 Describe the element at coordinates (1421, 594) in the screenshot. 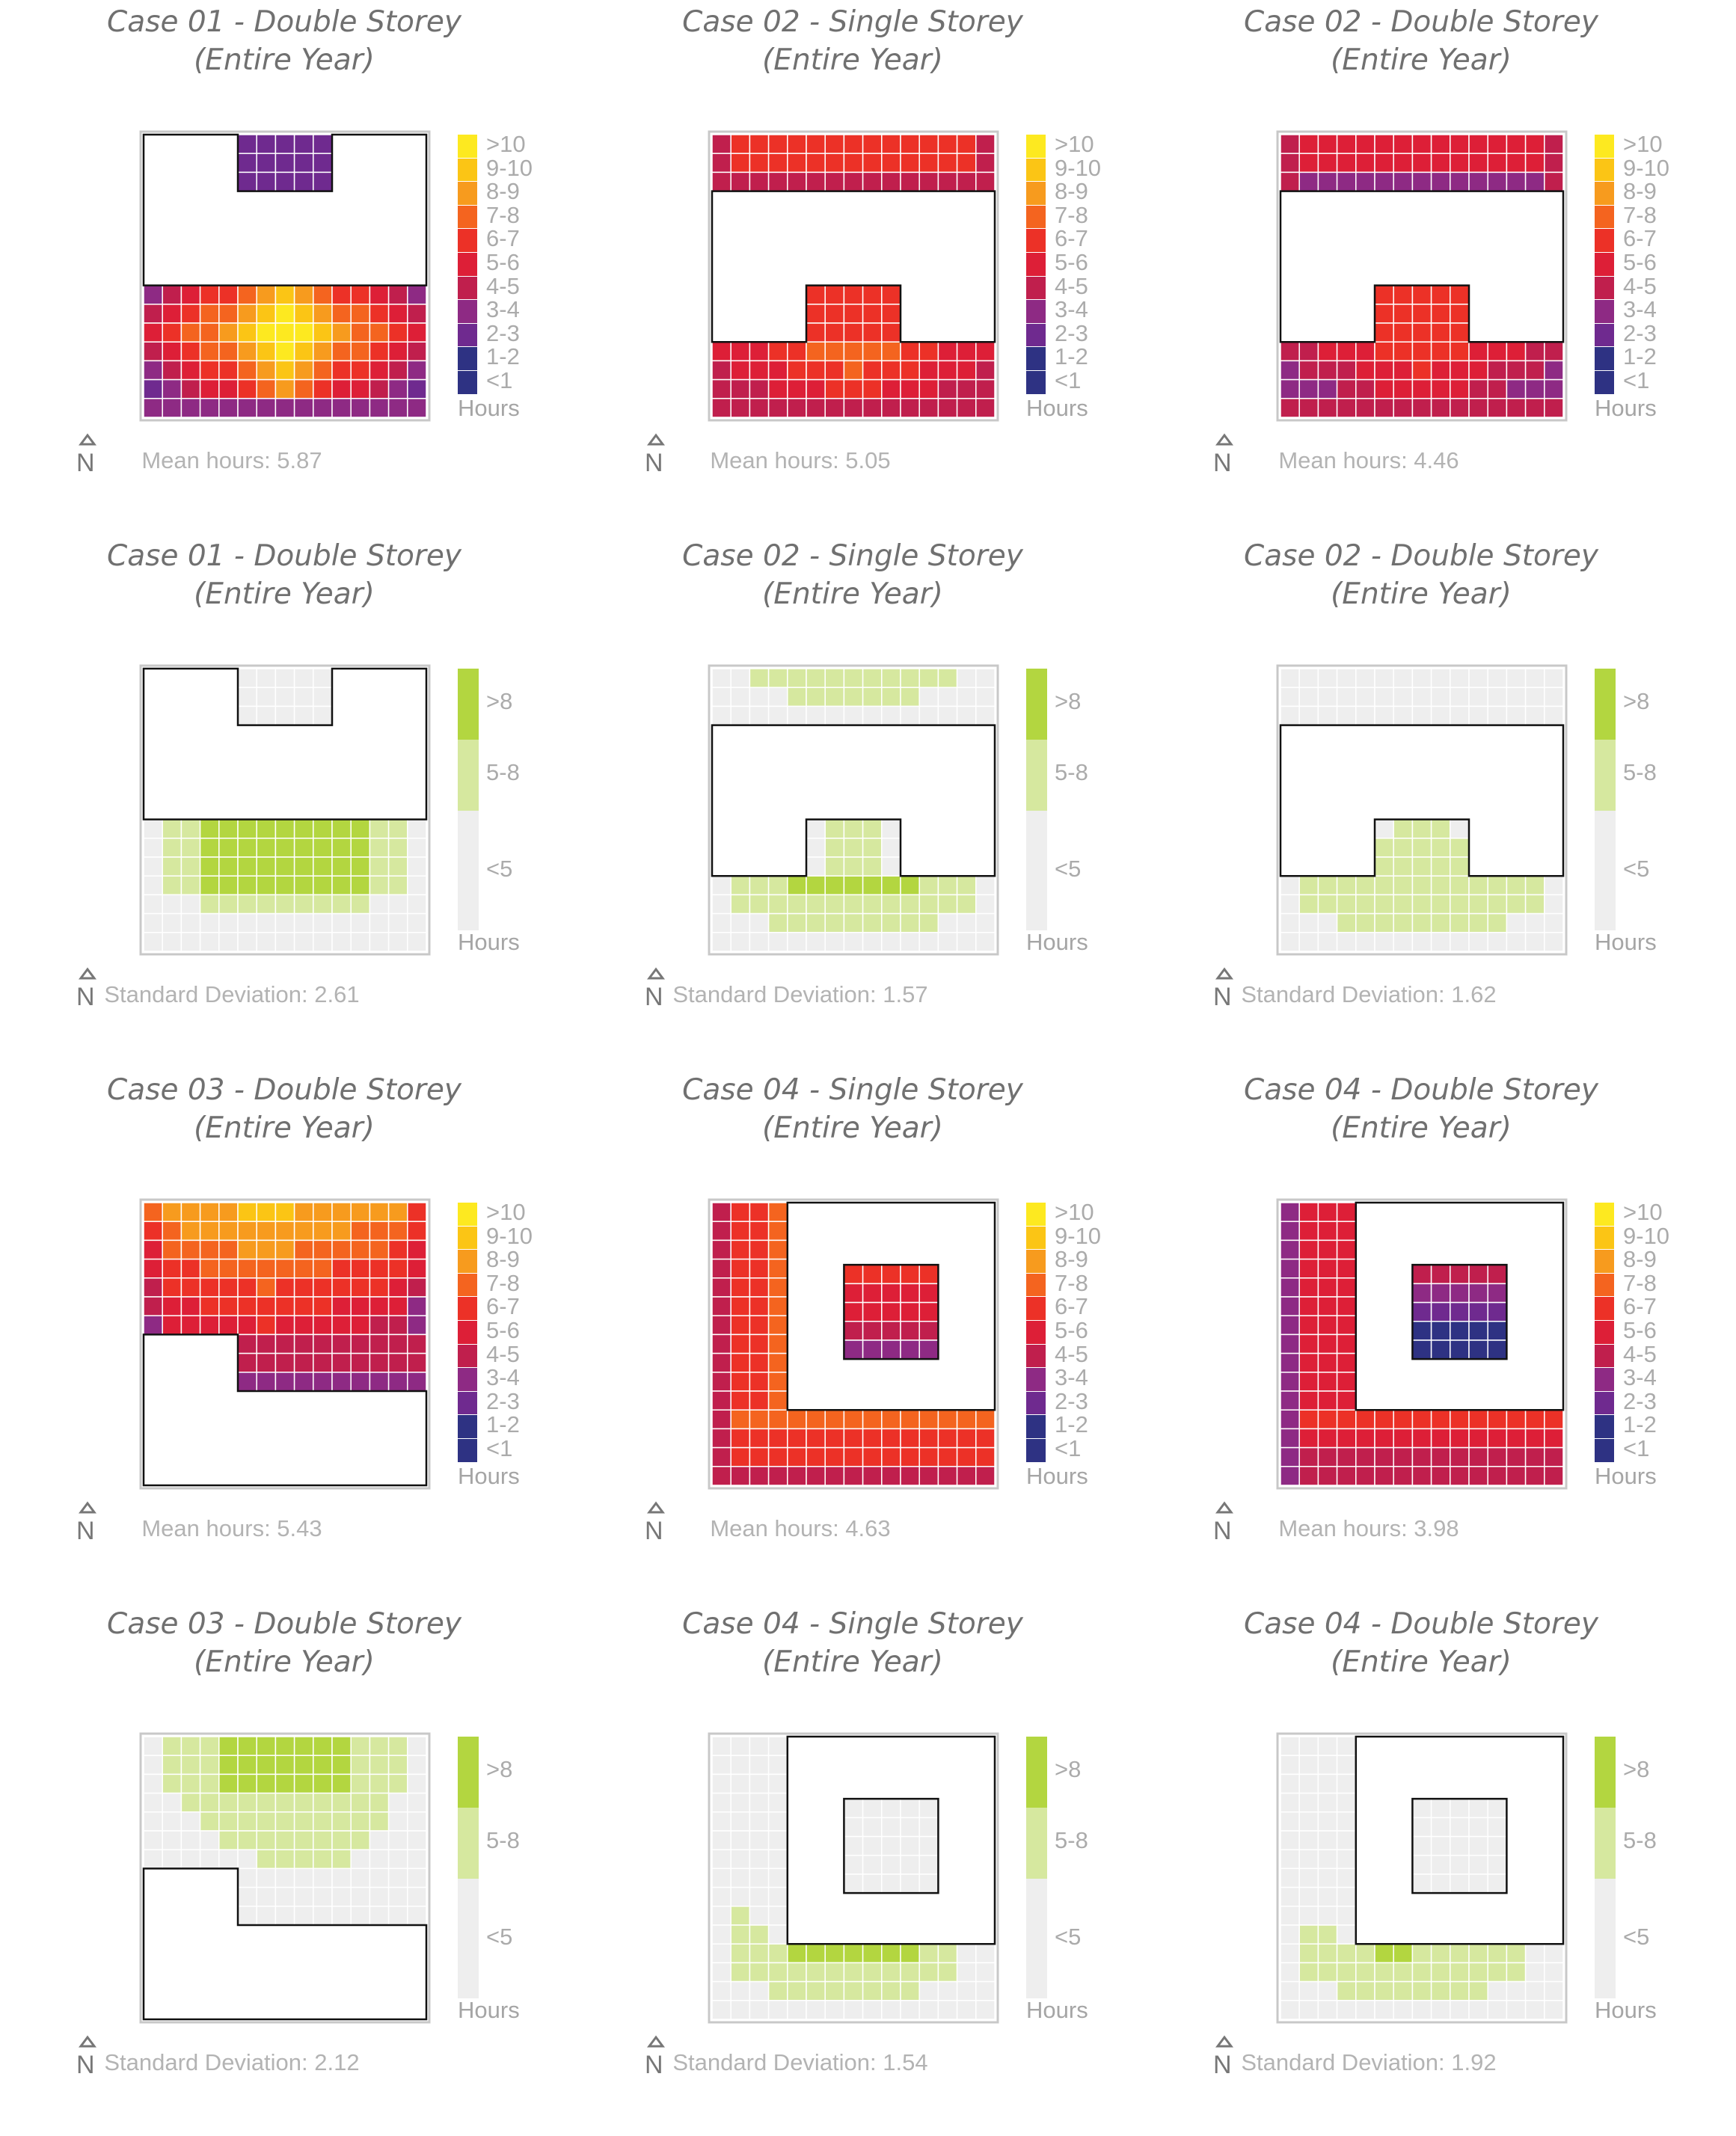

I see `panel-title-period: (Entire Year)` at that location.